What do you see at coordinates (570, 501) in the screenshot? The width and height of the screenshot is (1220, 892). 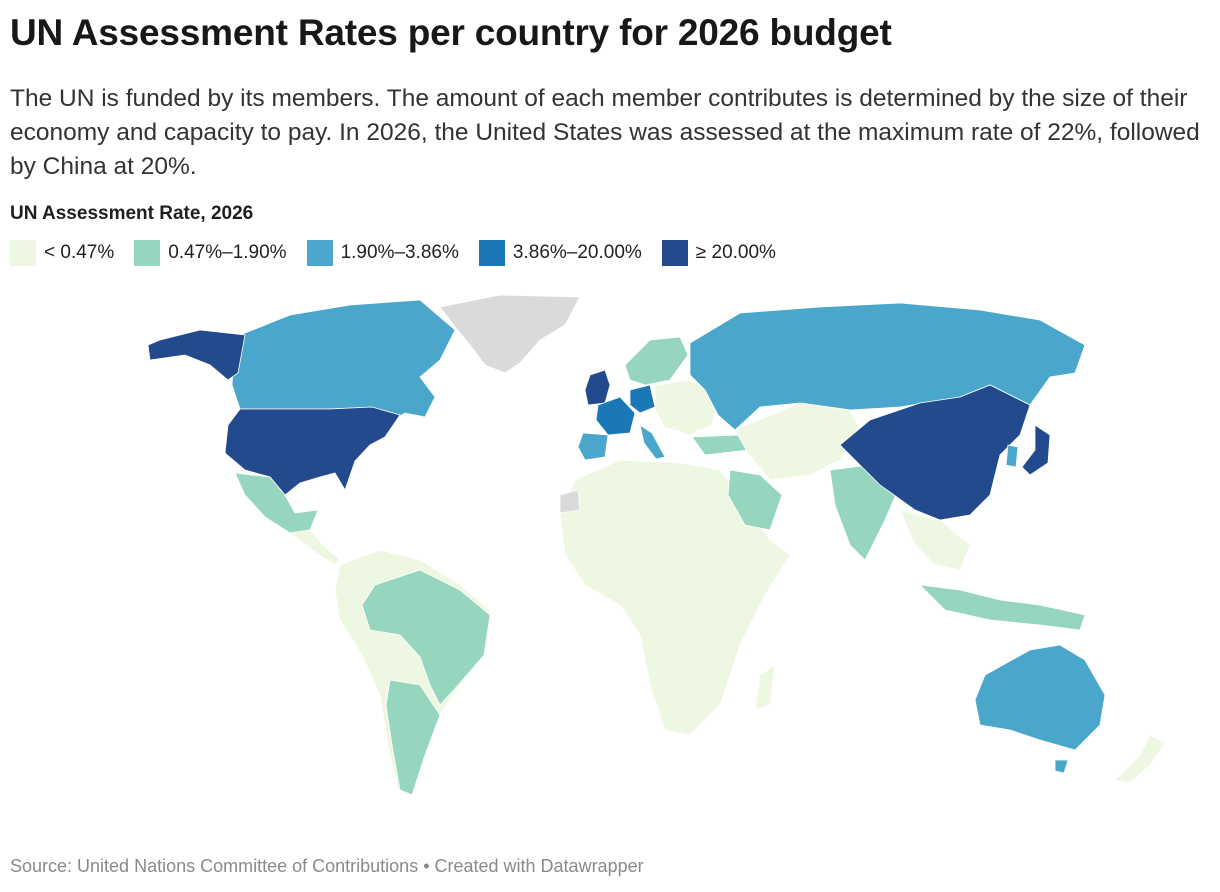 I see `region-western-sahara` at bounding box center [570, 501].